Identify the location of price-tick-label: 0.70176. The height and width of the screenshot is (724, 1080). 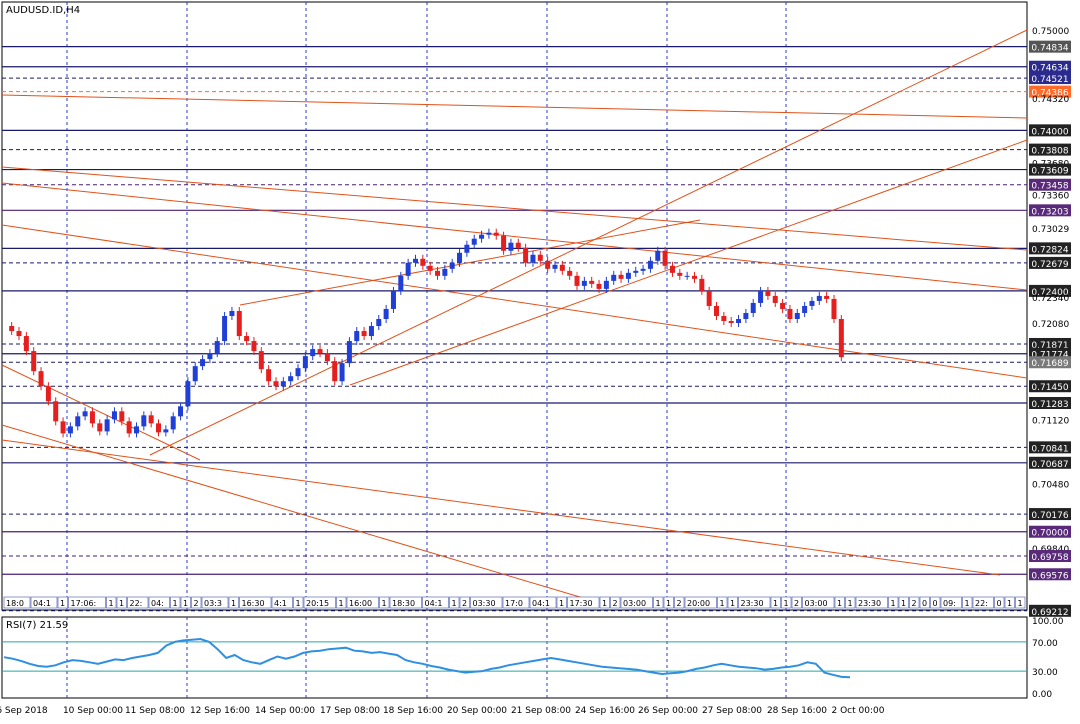
(1049, 516).